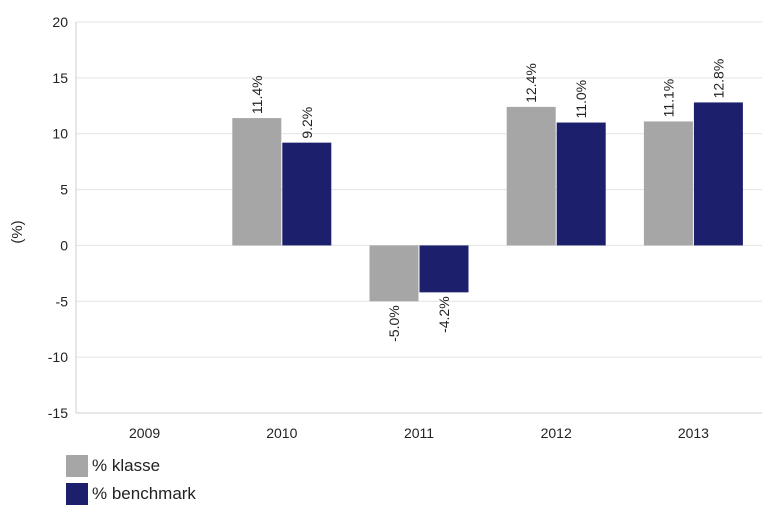 The image size is (773, 508). What do you see at coordinates (281, 433) in the screenshot?
I see `x-tick-label: 2010` at bounding box center [281, 433].